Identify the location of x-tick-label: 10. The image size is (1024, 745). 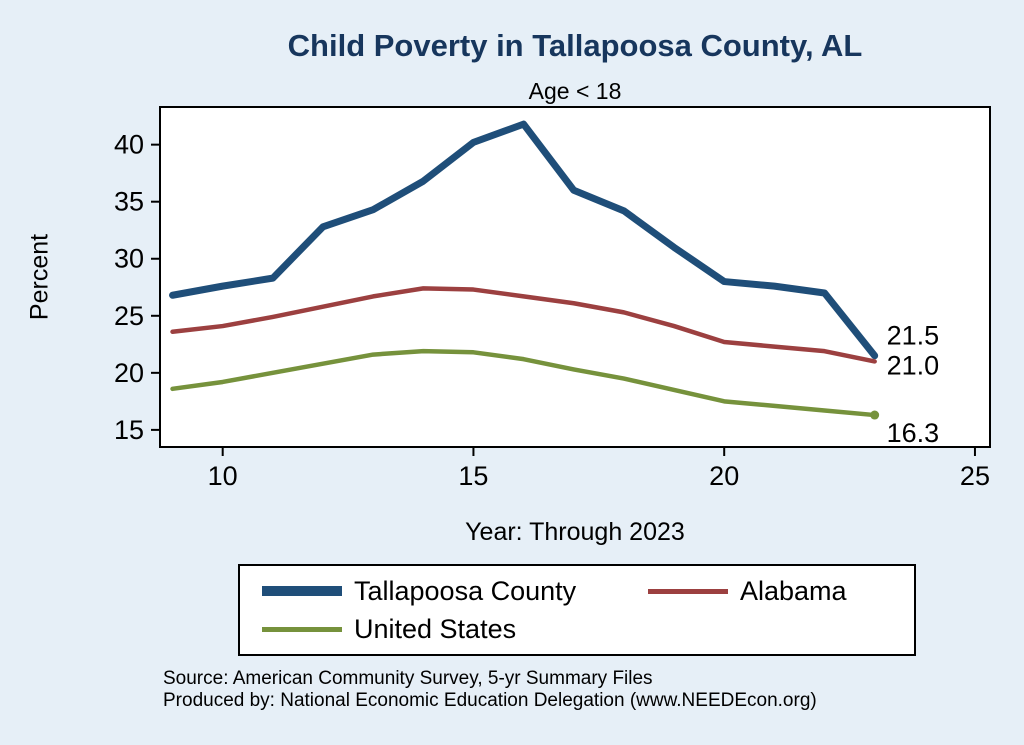
(223, 476).